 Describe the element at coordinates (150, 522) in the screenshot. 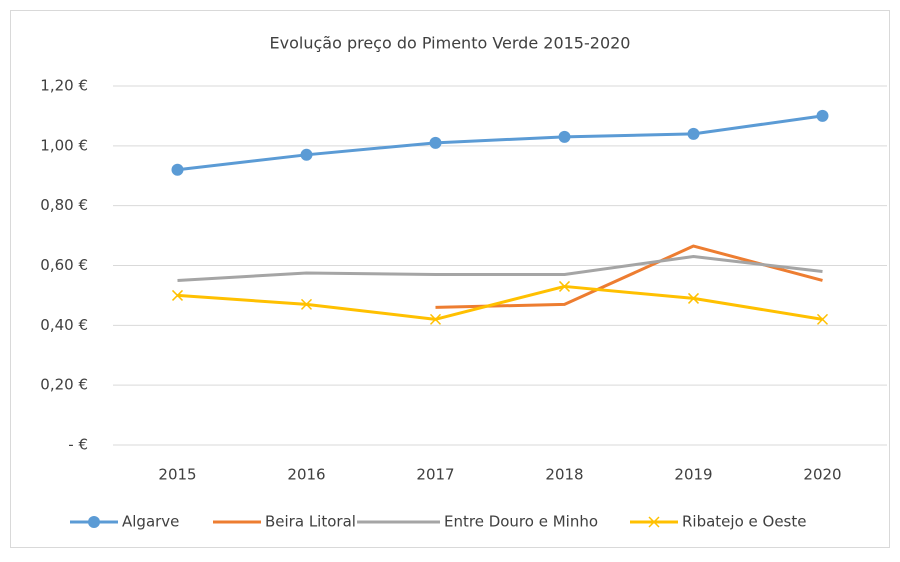

I see `legend-label: Algarve` at that location.